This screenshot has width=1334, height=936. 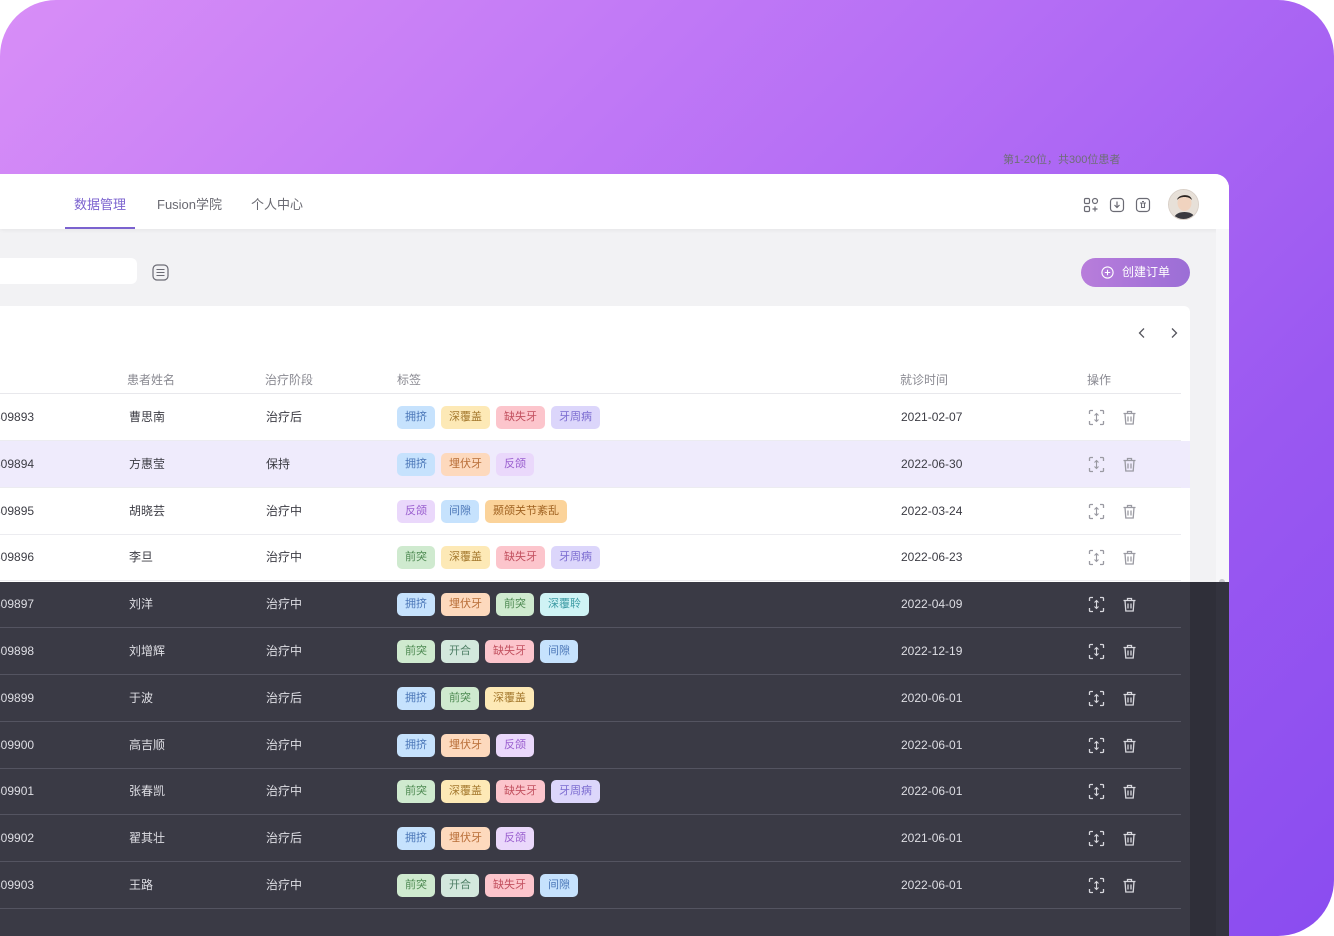 What do you see at coordinates (141, 697) in the screenshot?
I see `patient-name: 于波` at bounding box center [141, 697].